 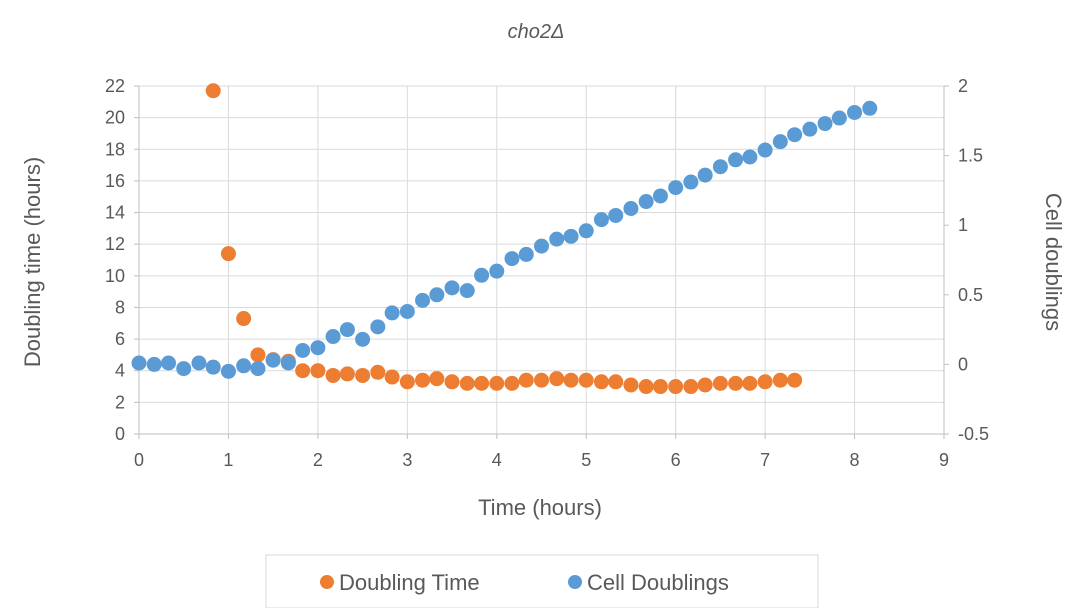 What do you see at coordinates (497, 460) in the screenshot?
I see `x-tick-label: 4` at bounding box center [497, 460].